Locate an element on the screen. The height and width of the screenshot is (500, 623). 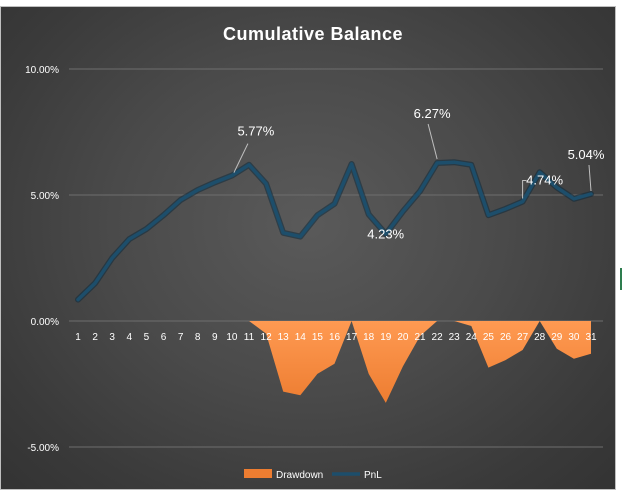
x-tick-label: 13 is located at coordinates (284, 337).